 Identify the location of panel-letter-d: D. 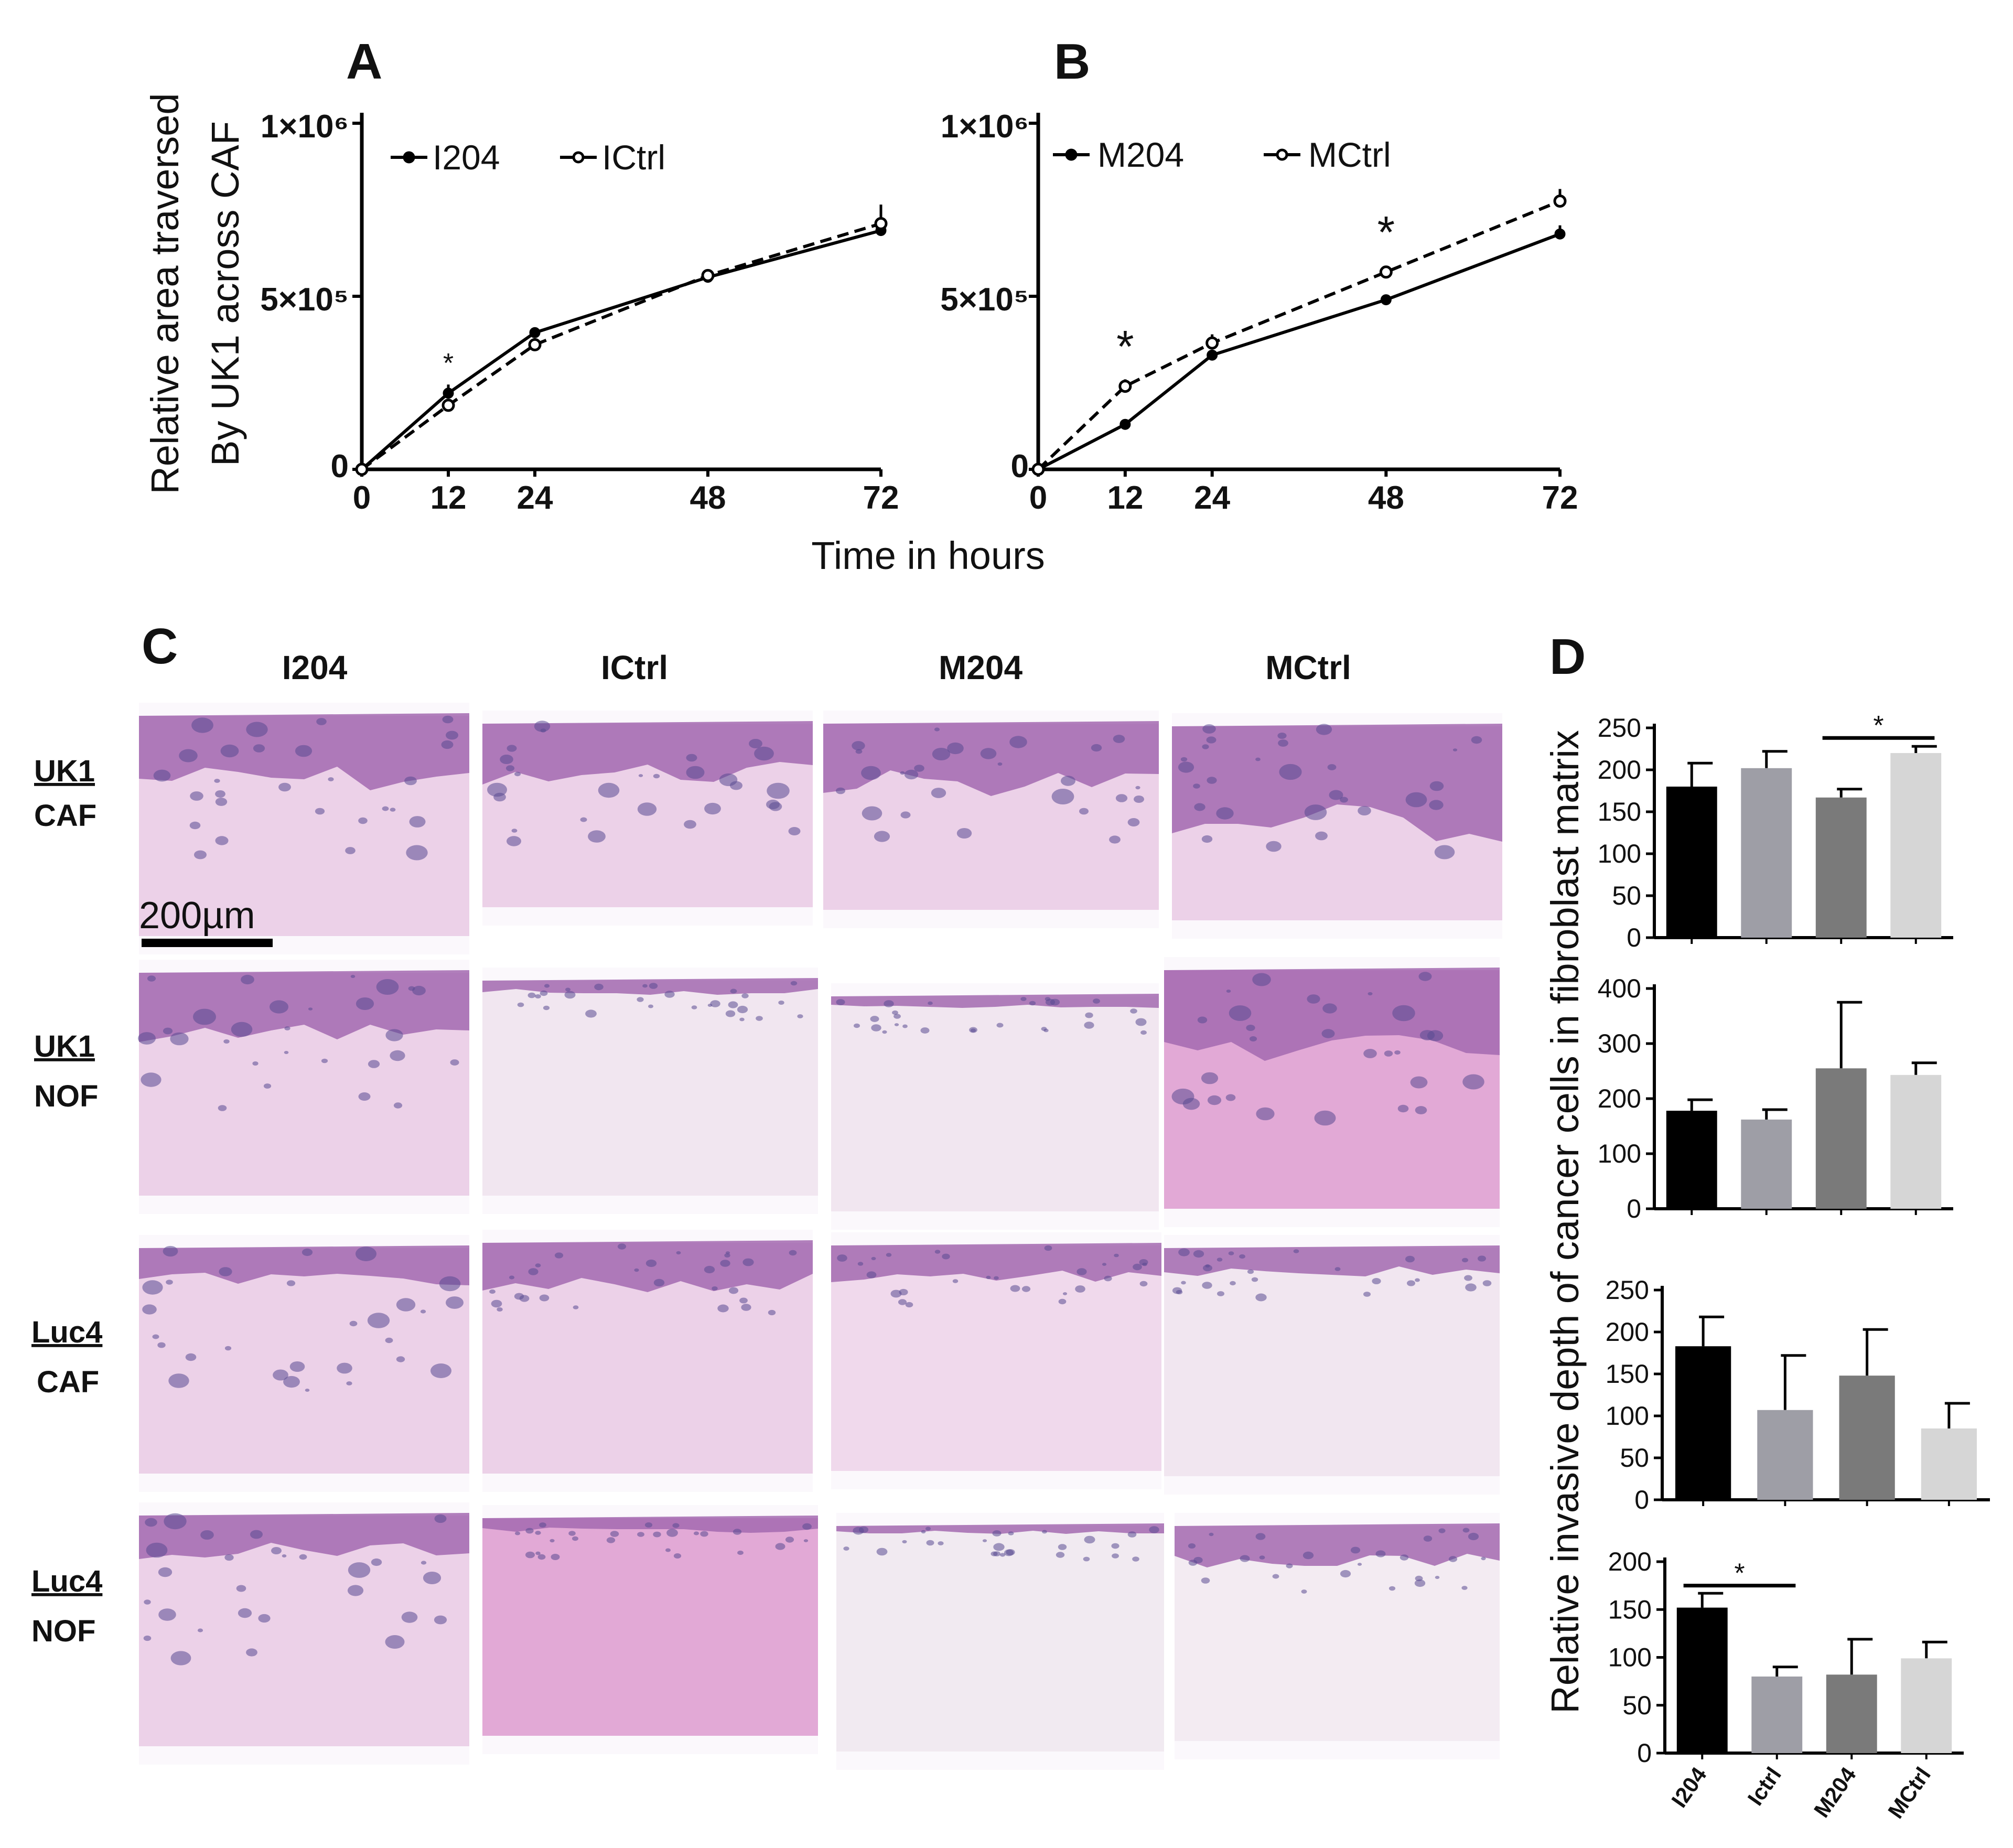
(1567, 657).